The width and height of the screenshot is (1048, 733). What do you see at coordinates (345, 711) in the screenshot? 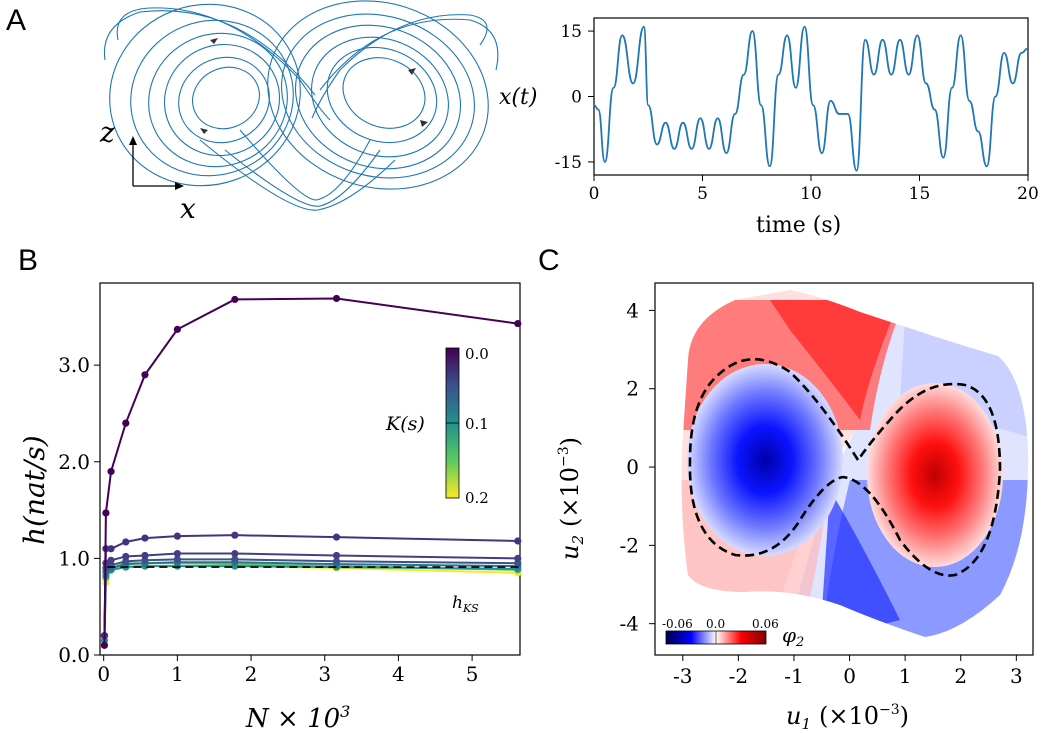
I see `entropy-xlabel-sup: 3` at bounding box center [345, 711].